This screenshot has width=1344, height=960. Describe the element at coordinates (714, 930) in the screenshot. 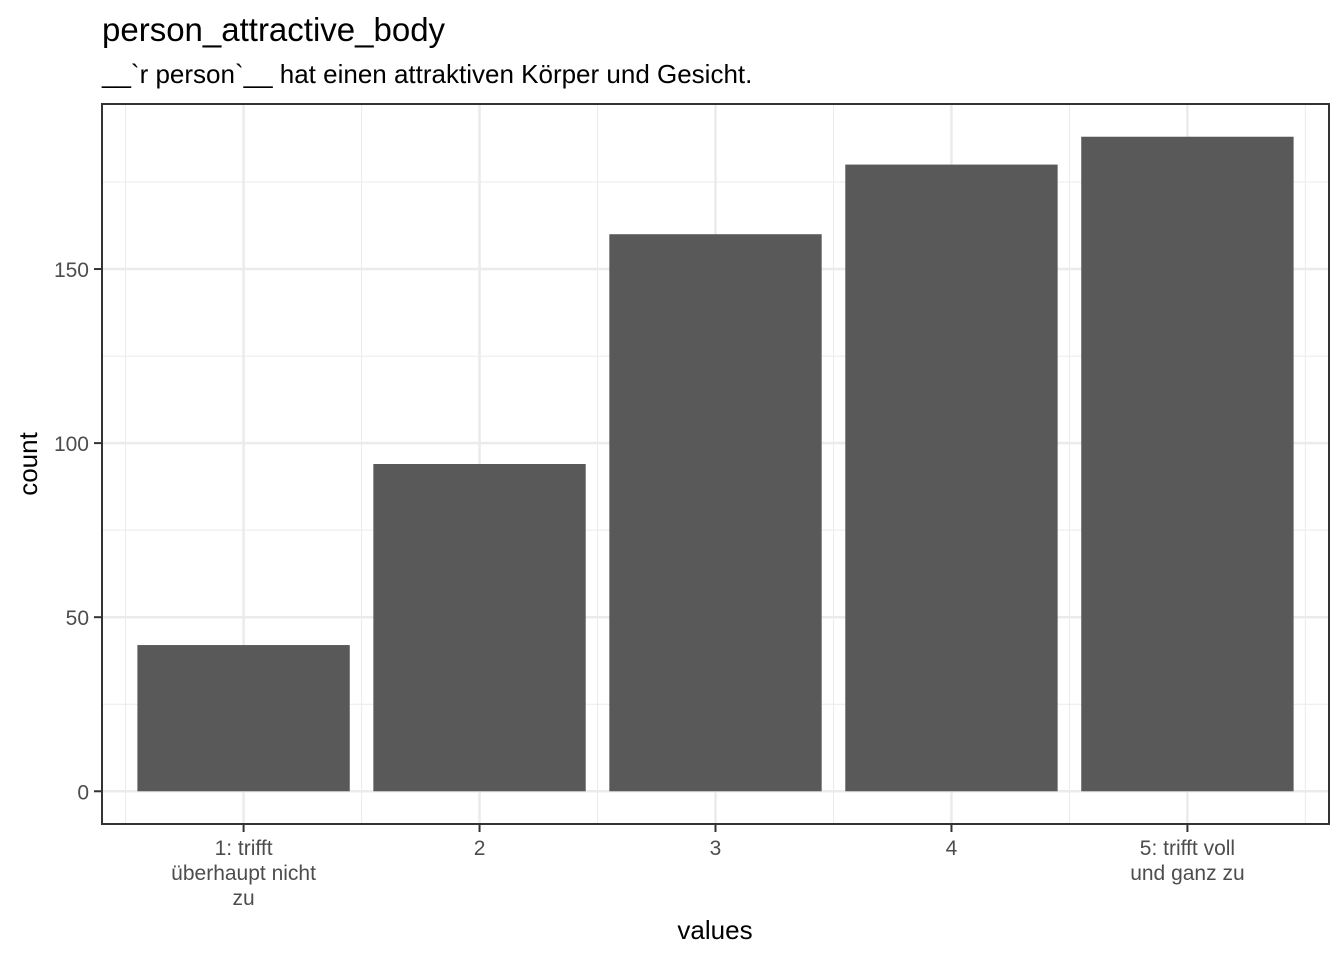

I see `x-axis-title: values` at that location.